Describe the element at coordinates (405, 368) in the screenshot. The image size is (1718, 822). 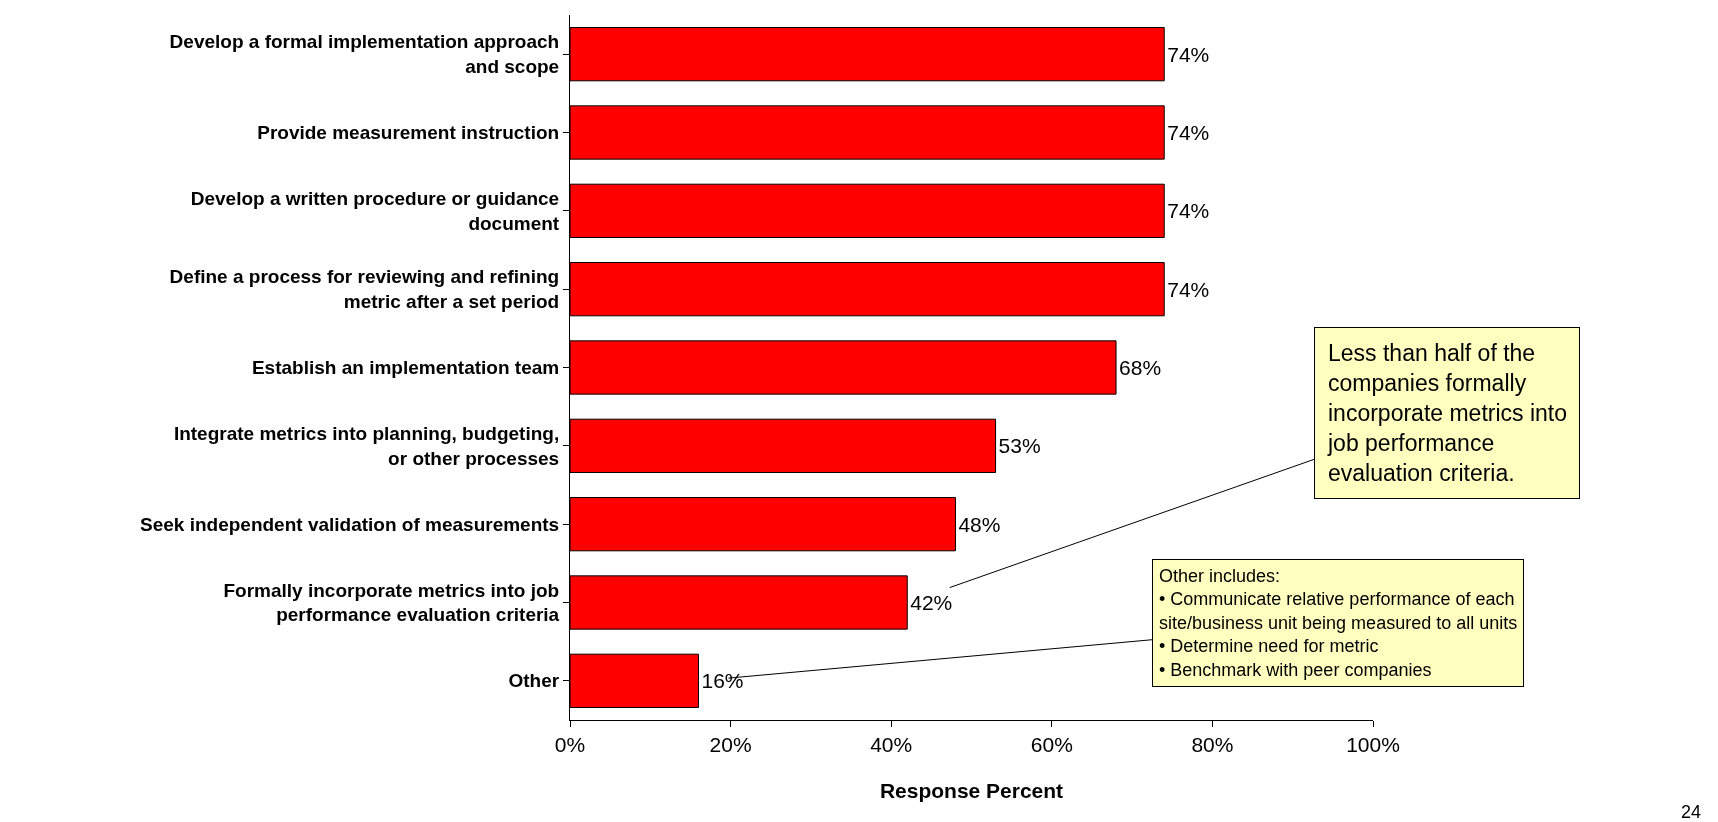
I see `y-tick-label: Establish an implementation team` at that location.